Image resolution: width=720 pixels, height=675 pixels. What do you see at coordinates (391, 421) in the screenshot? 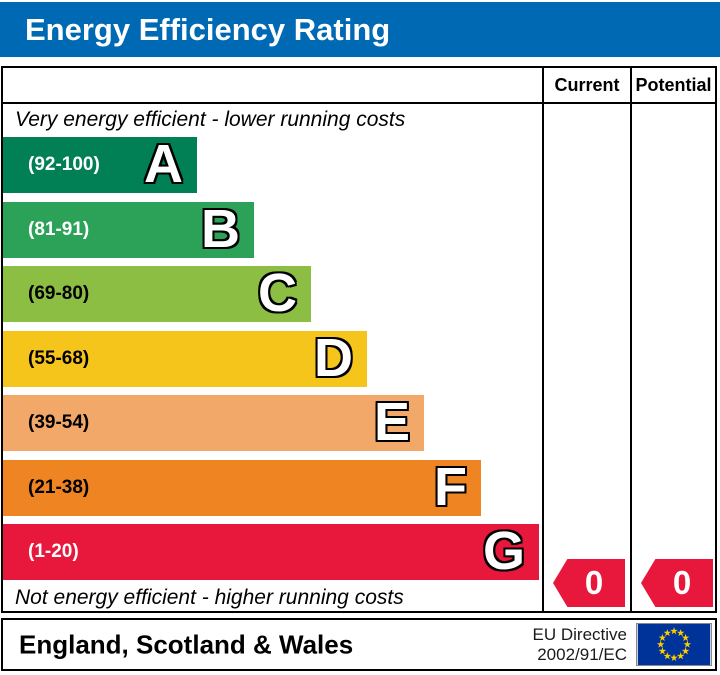
I see `band-letter: E` at bounding box center [391, 421].